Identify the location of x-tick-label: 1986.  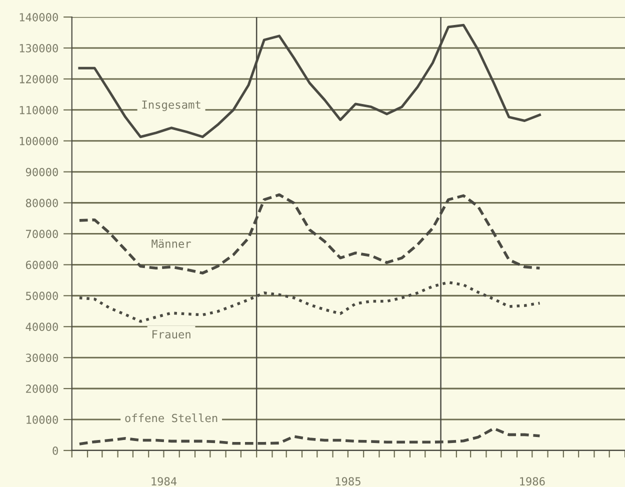
(532, 481).